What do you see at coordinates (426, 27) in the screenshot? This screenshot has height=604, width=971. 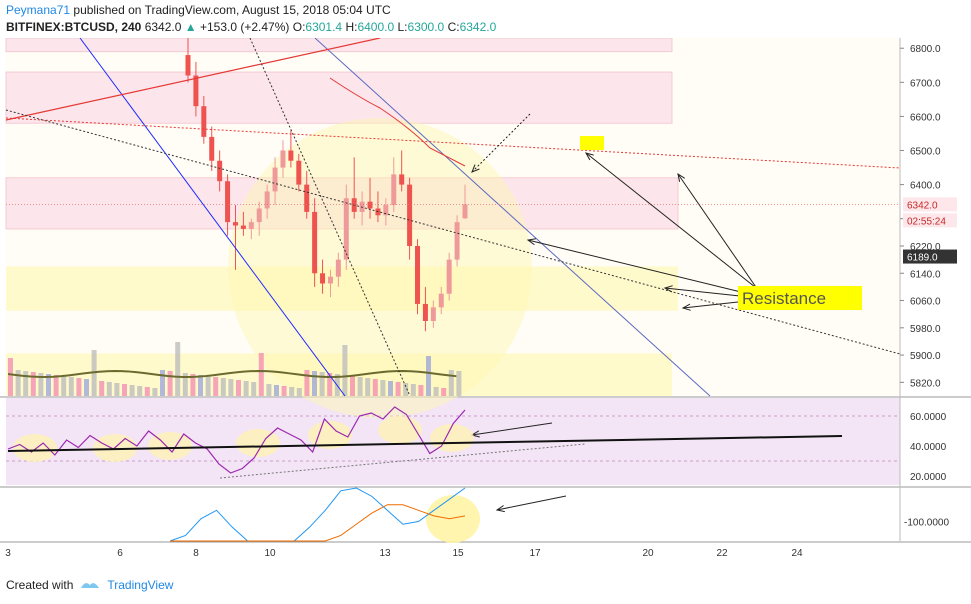 I see `low-value: 6300.0` at bounding box center [426, 27].